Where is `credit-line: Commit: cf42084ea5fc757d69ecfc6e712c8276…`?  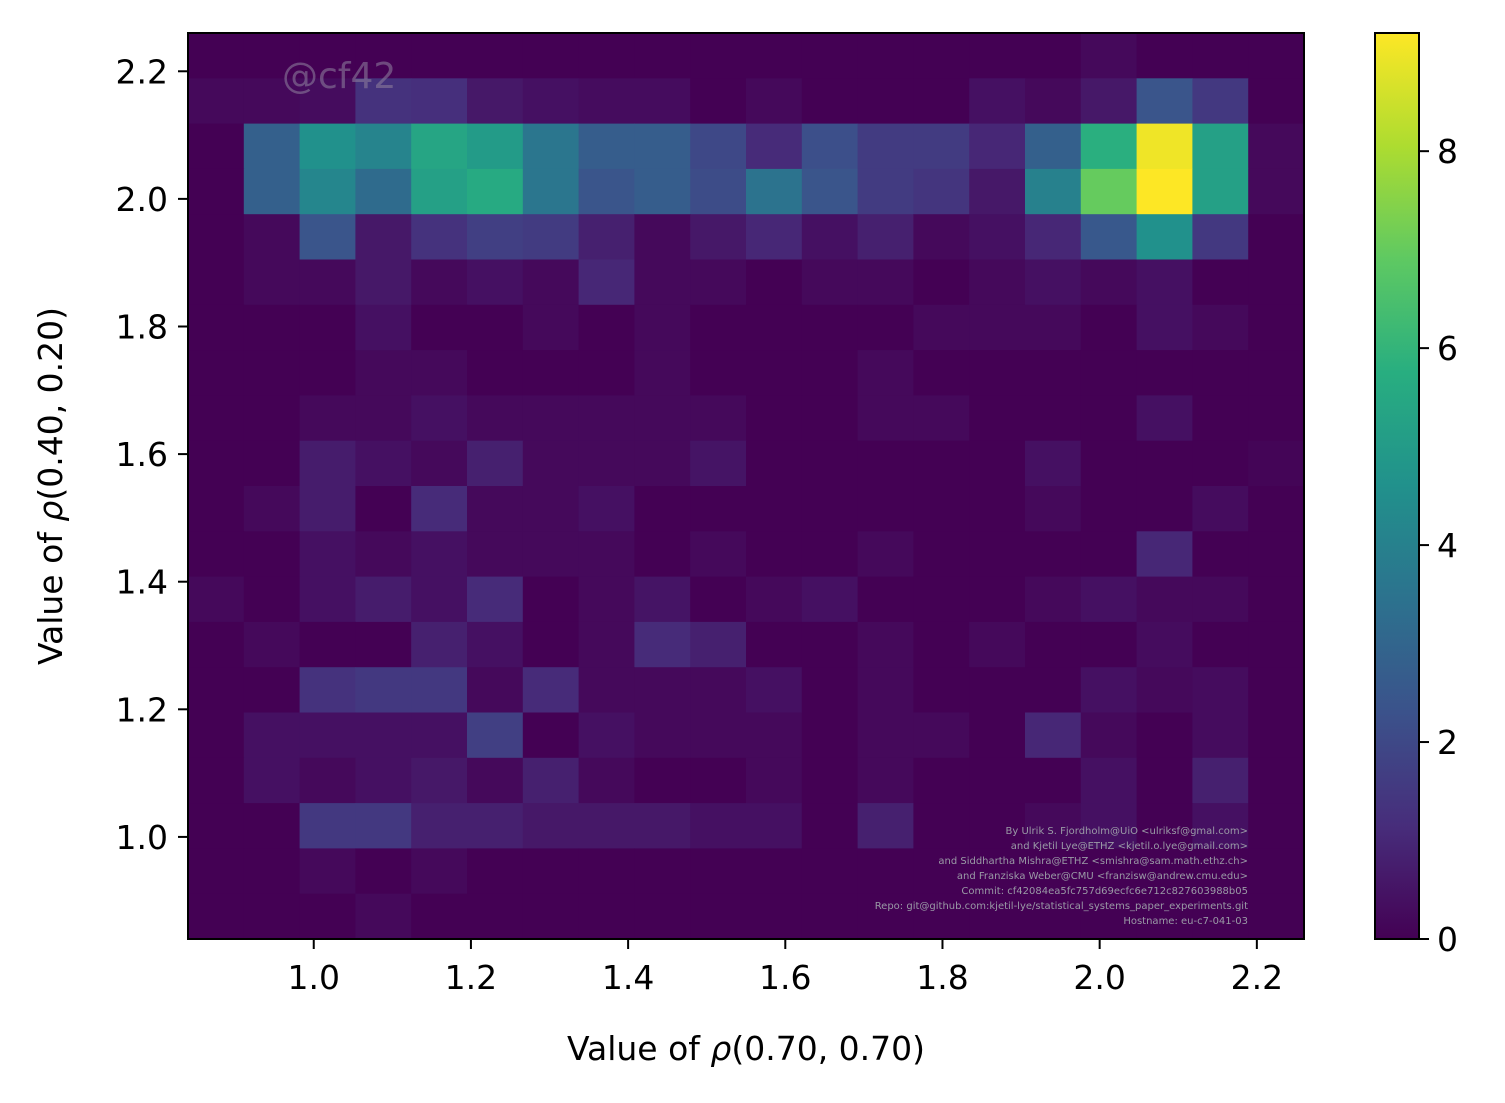
credit-line: Commit: cf42084ea5fc757d69ecfc6e712c8276… is located at coordinates (1104, 891).